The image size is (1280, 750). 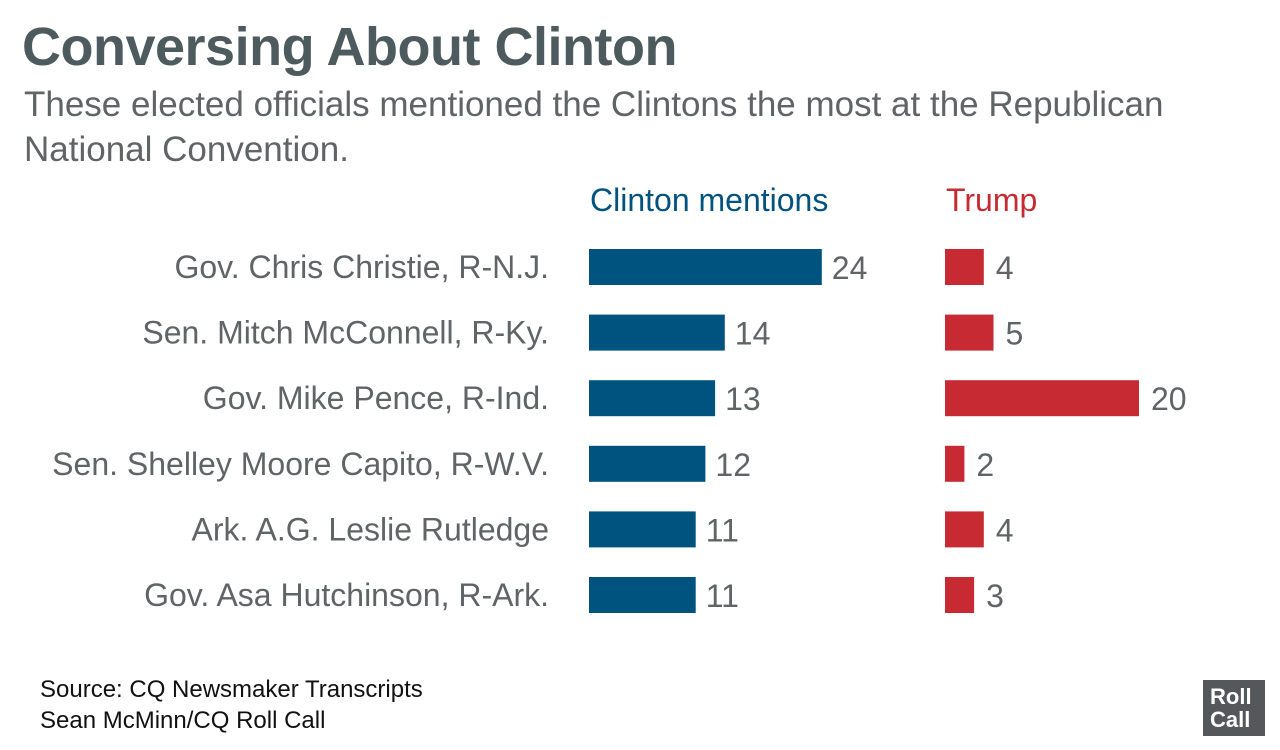 I want to click on row-label: Gov. Mike Pence, R-Ind., so click(x=376, y=398).